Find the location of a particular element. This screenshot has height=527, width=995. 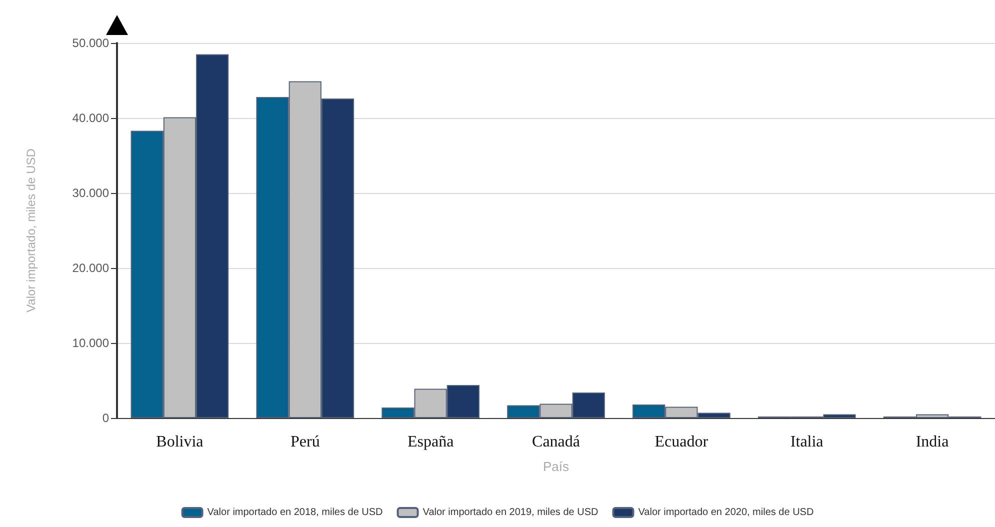

y-tick-label: 10.000 is located at coordinates (91, 343).